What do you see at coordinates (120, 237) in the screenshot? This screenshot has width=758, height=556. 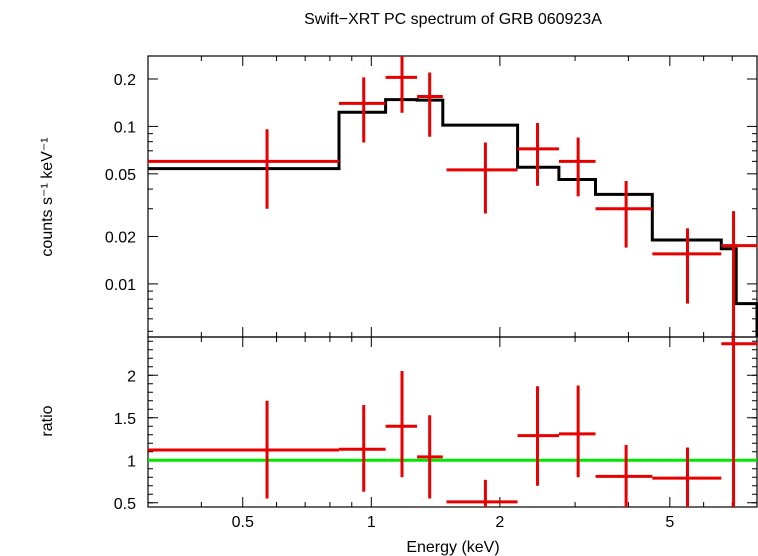 I see `y-tick-label: 0.02` at bounding box center [120, 237].